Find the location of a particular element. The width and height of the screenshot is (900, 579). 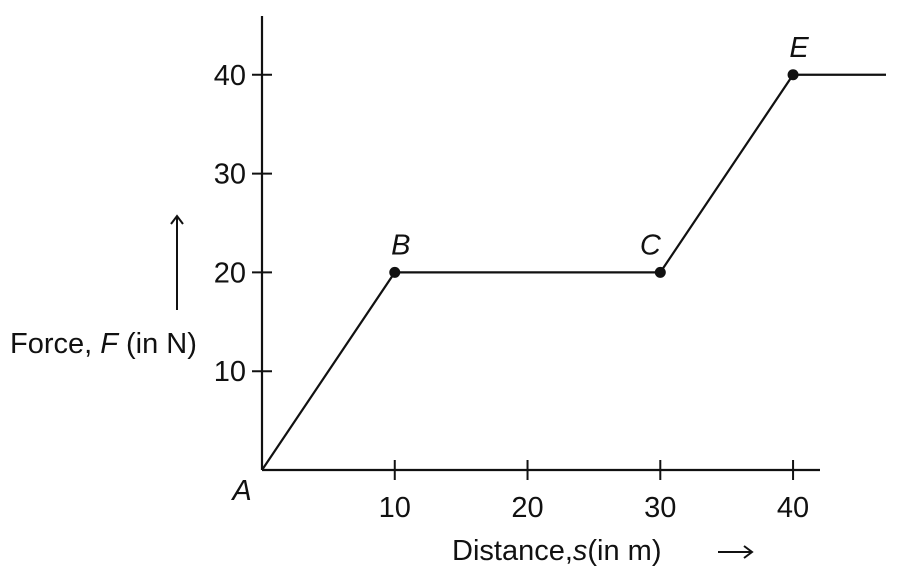

point-label-C: C is located at coordinates (651, 245).